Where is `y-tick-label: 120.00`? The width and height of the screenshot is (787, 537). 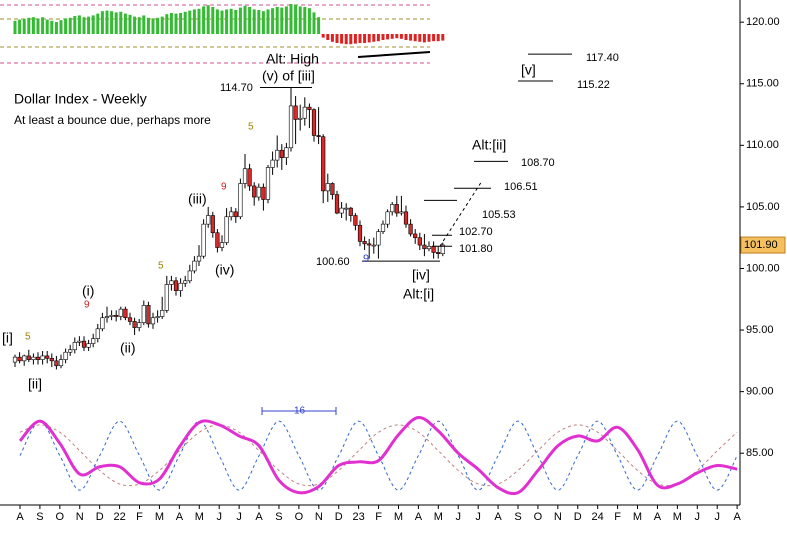 y-tick-label: 120.00 is located at coordinates (763, 22).